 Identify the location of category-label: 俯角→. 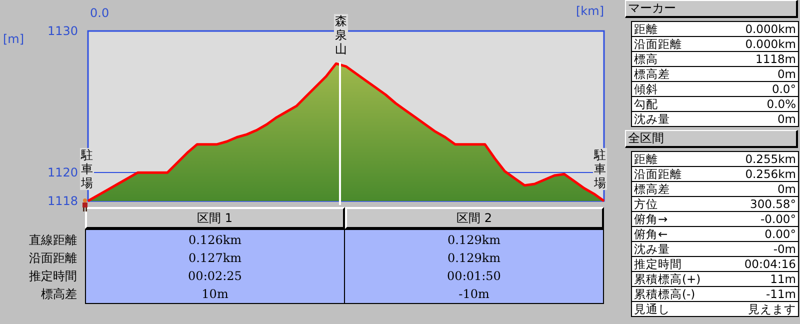
(651, 219).